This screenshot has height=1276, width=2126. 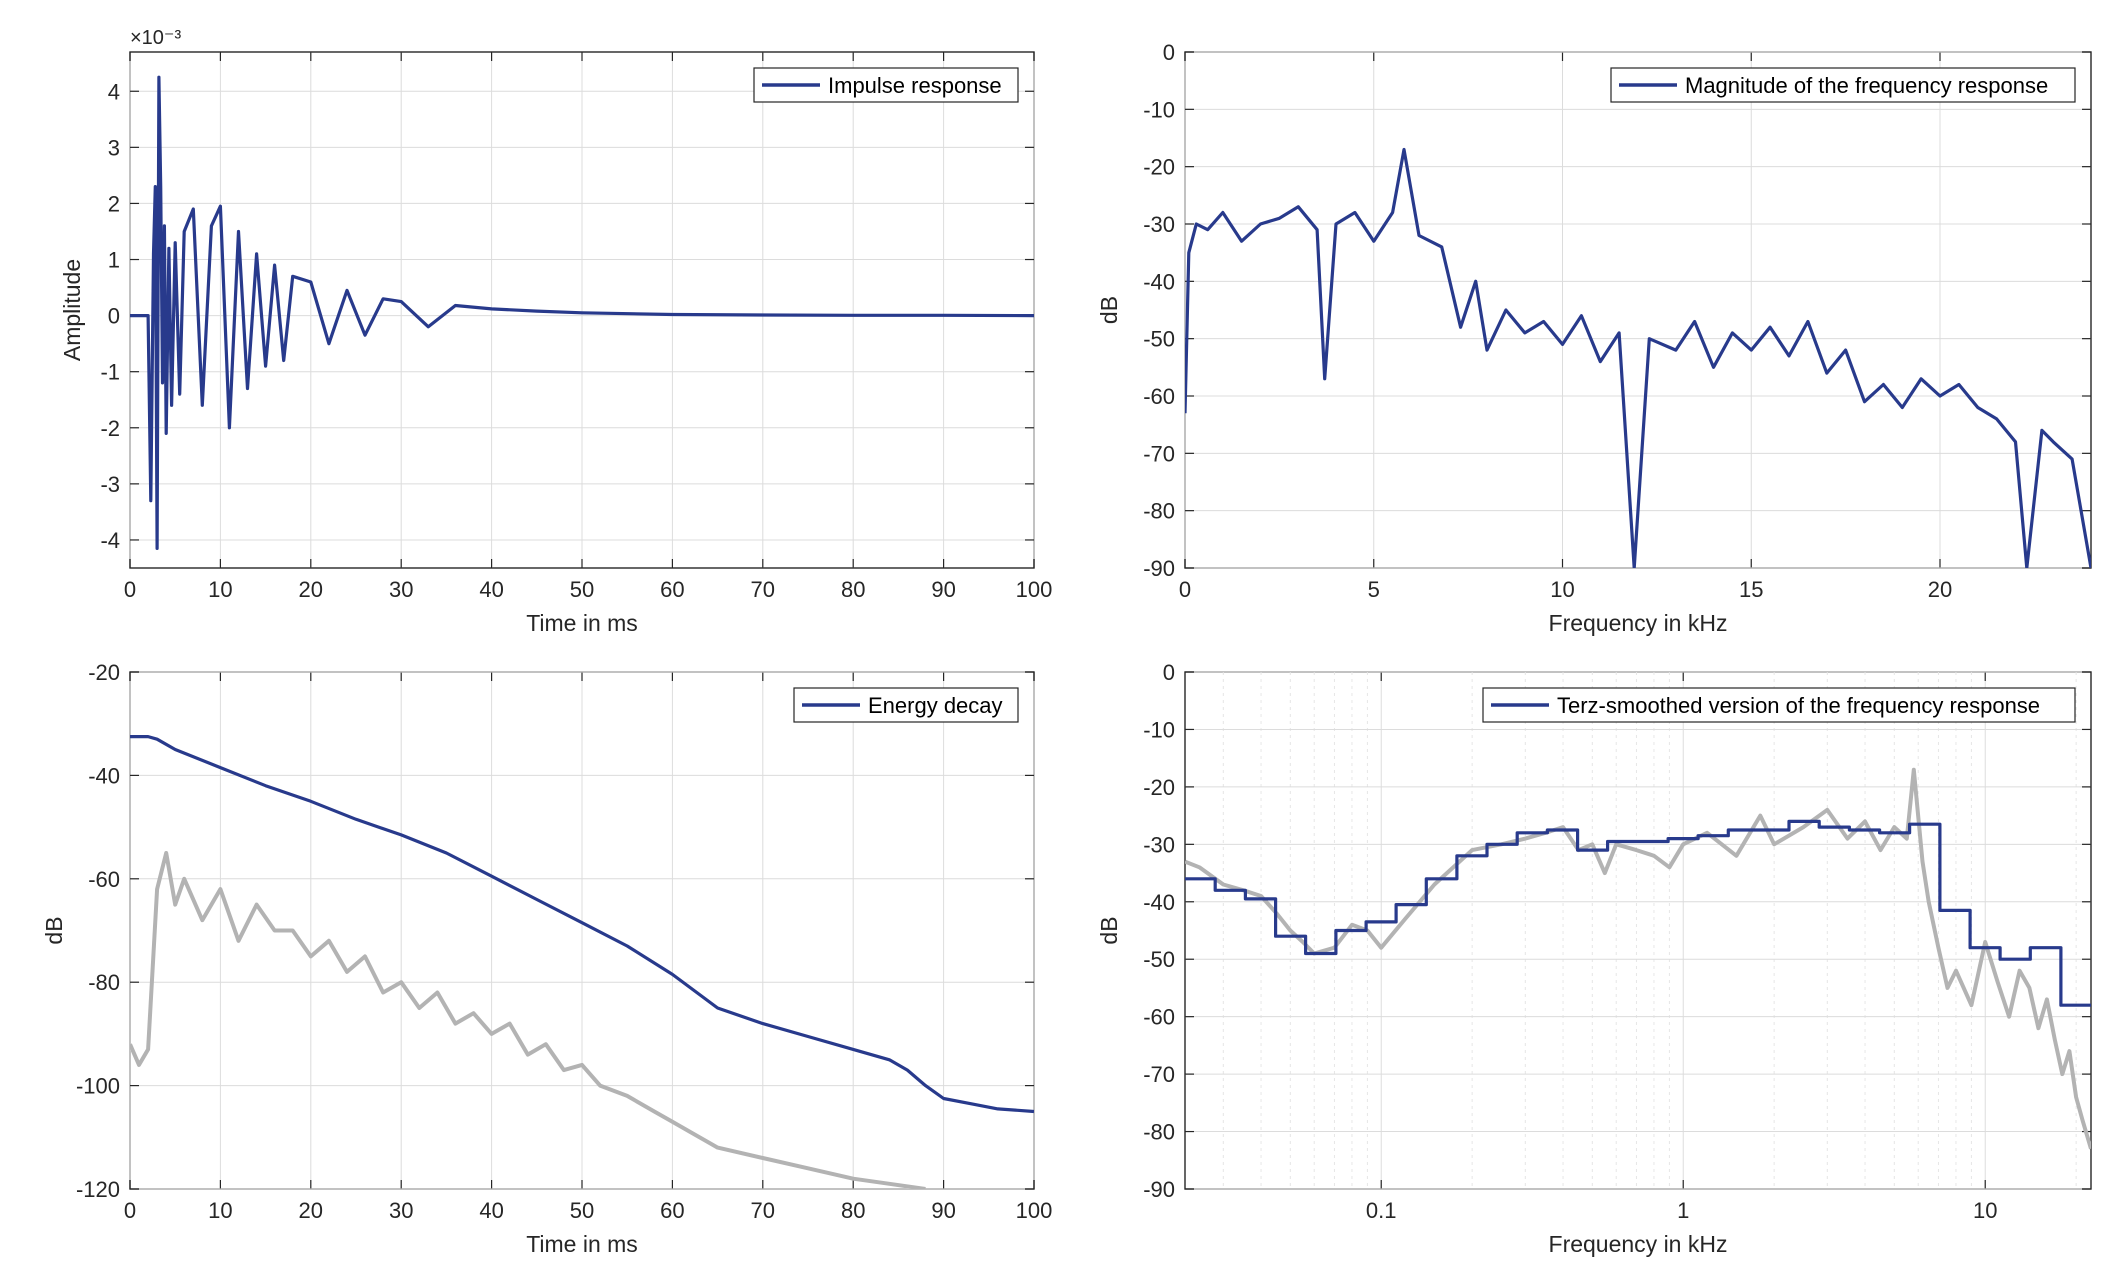 I want to click on legend-label: Energy decay, so click(x=935, y=705).